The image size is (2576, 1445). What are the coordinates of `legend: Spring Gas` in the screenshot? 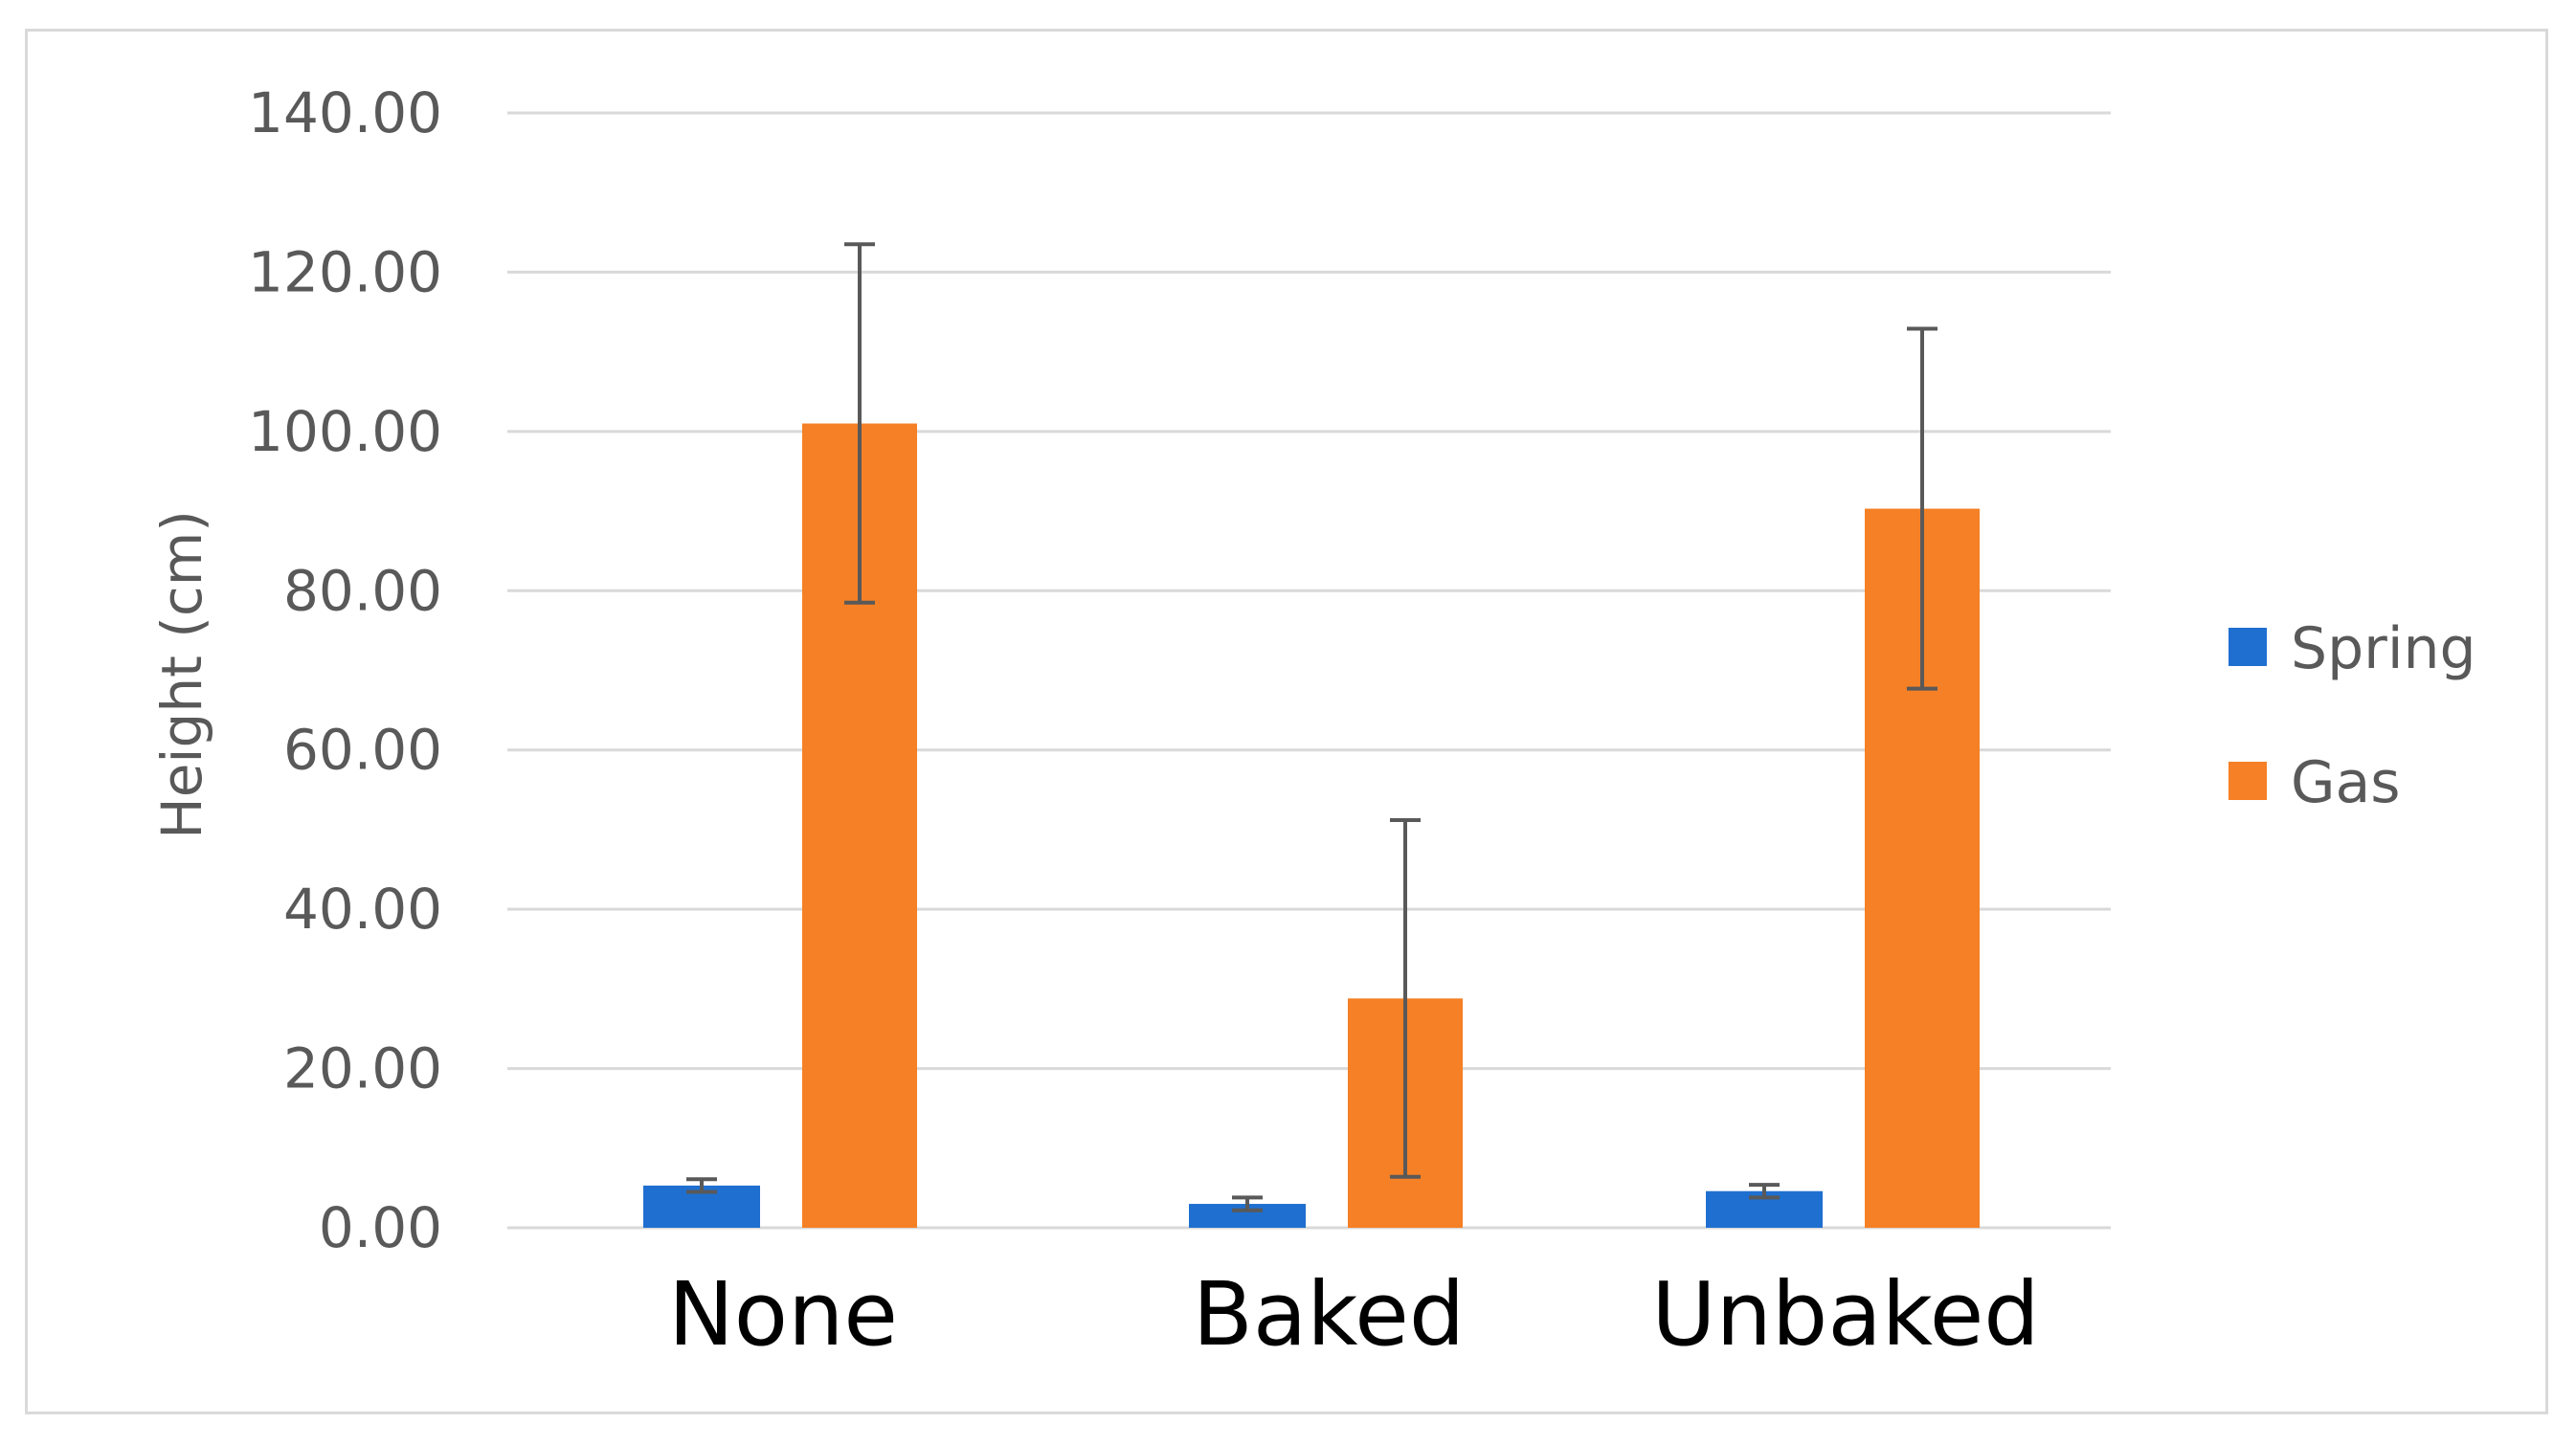 It's located at (2352, 715).